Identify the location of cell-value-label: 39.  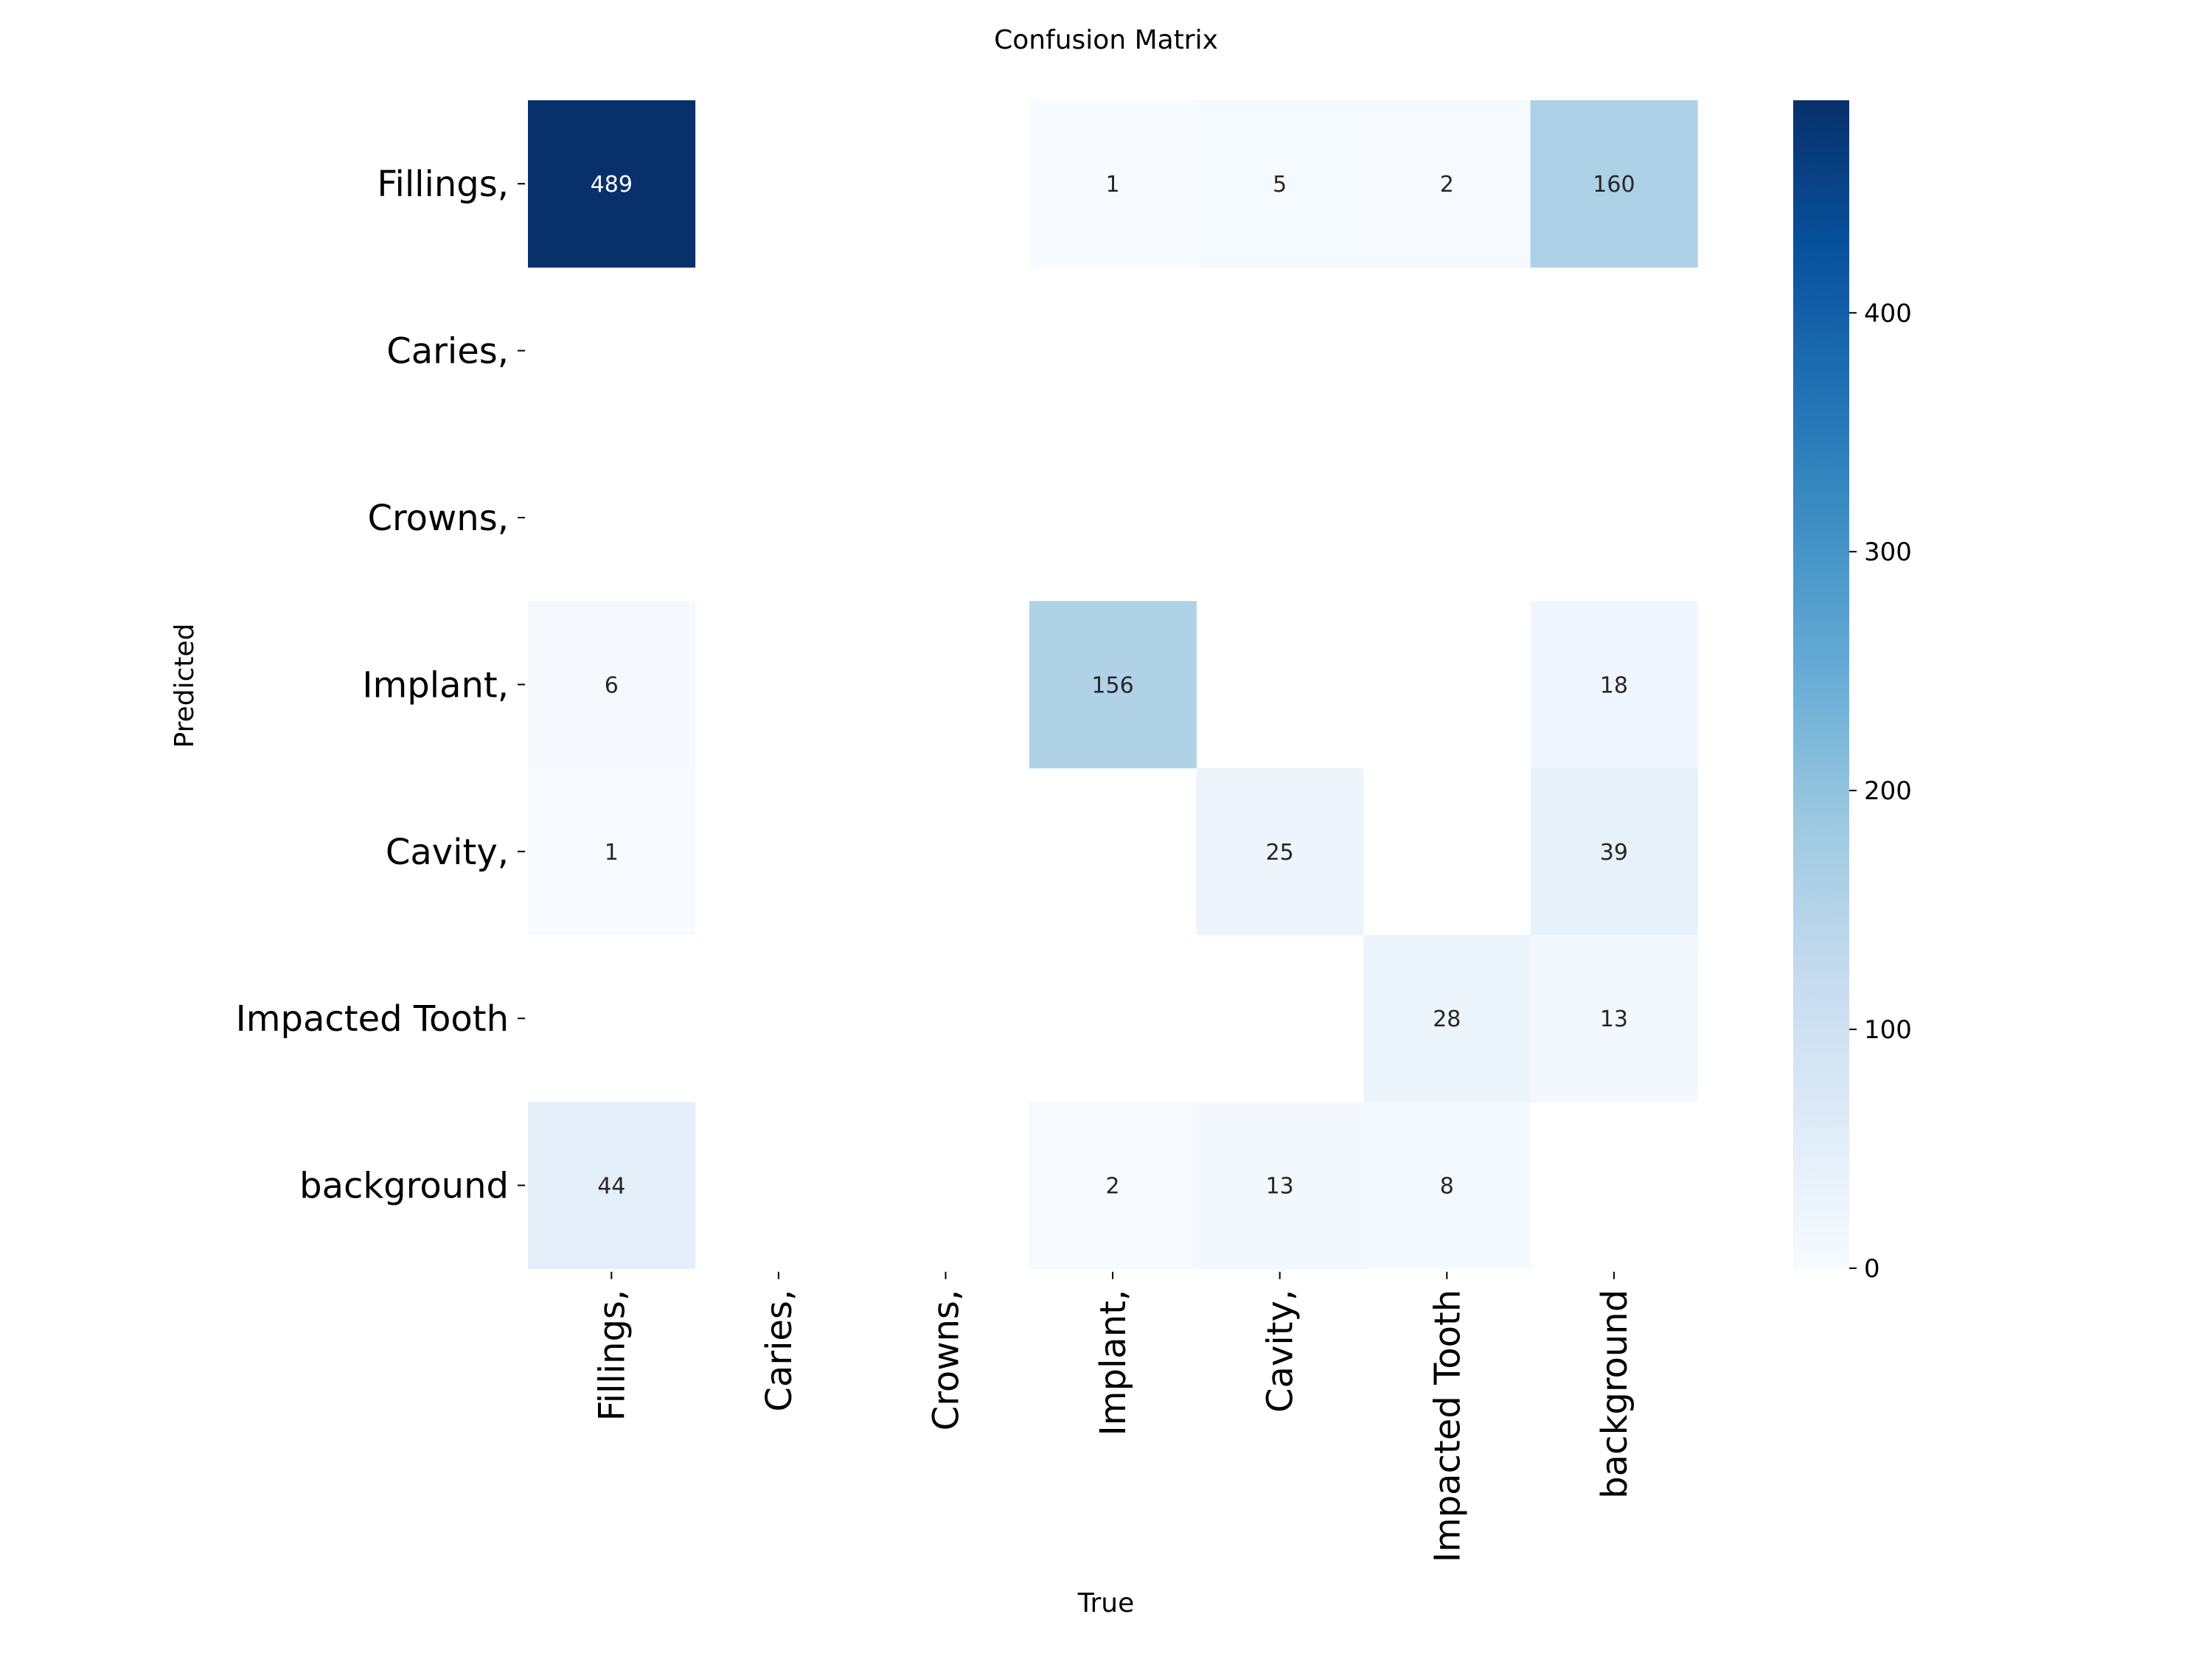
(1614, 853).